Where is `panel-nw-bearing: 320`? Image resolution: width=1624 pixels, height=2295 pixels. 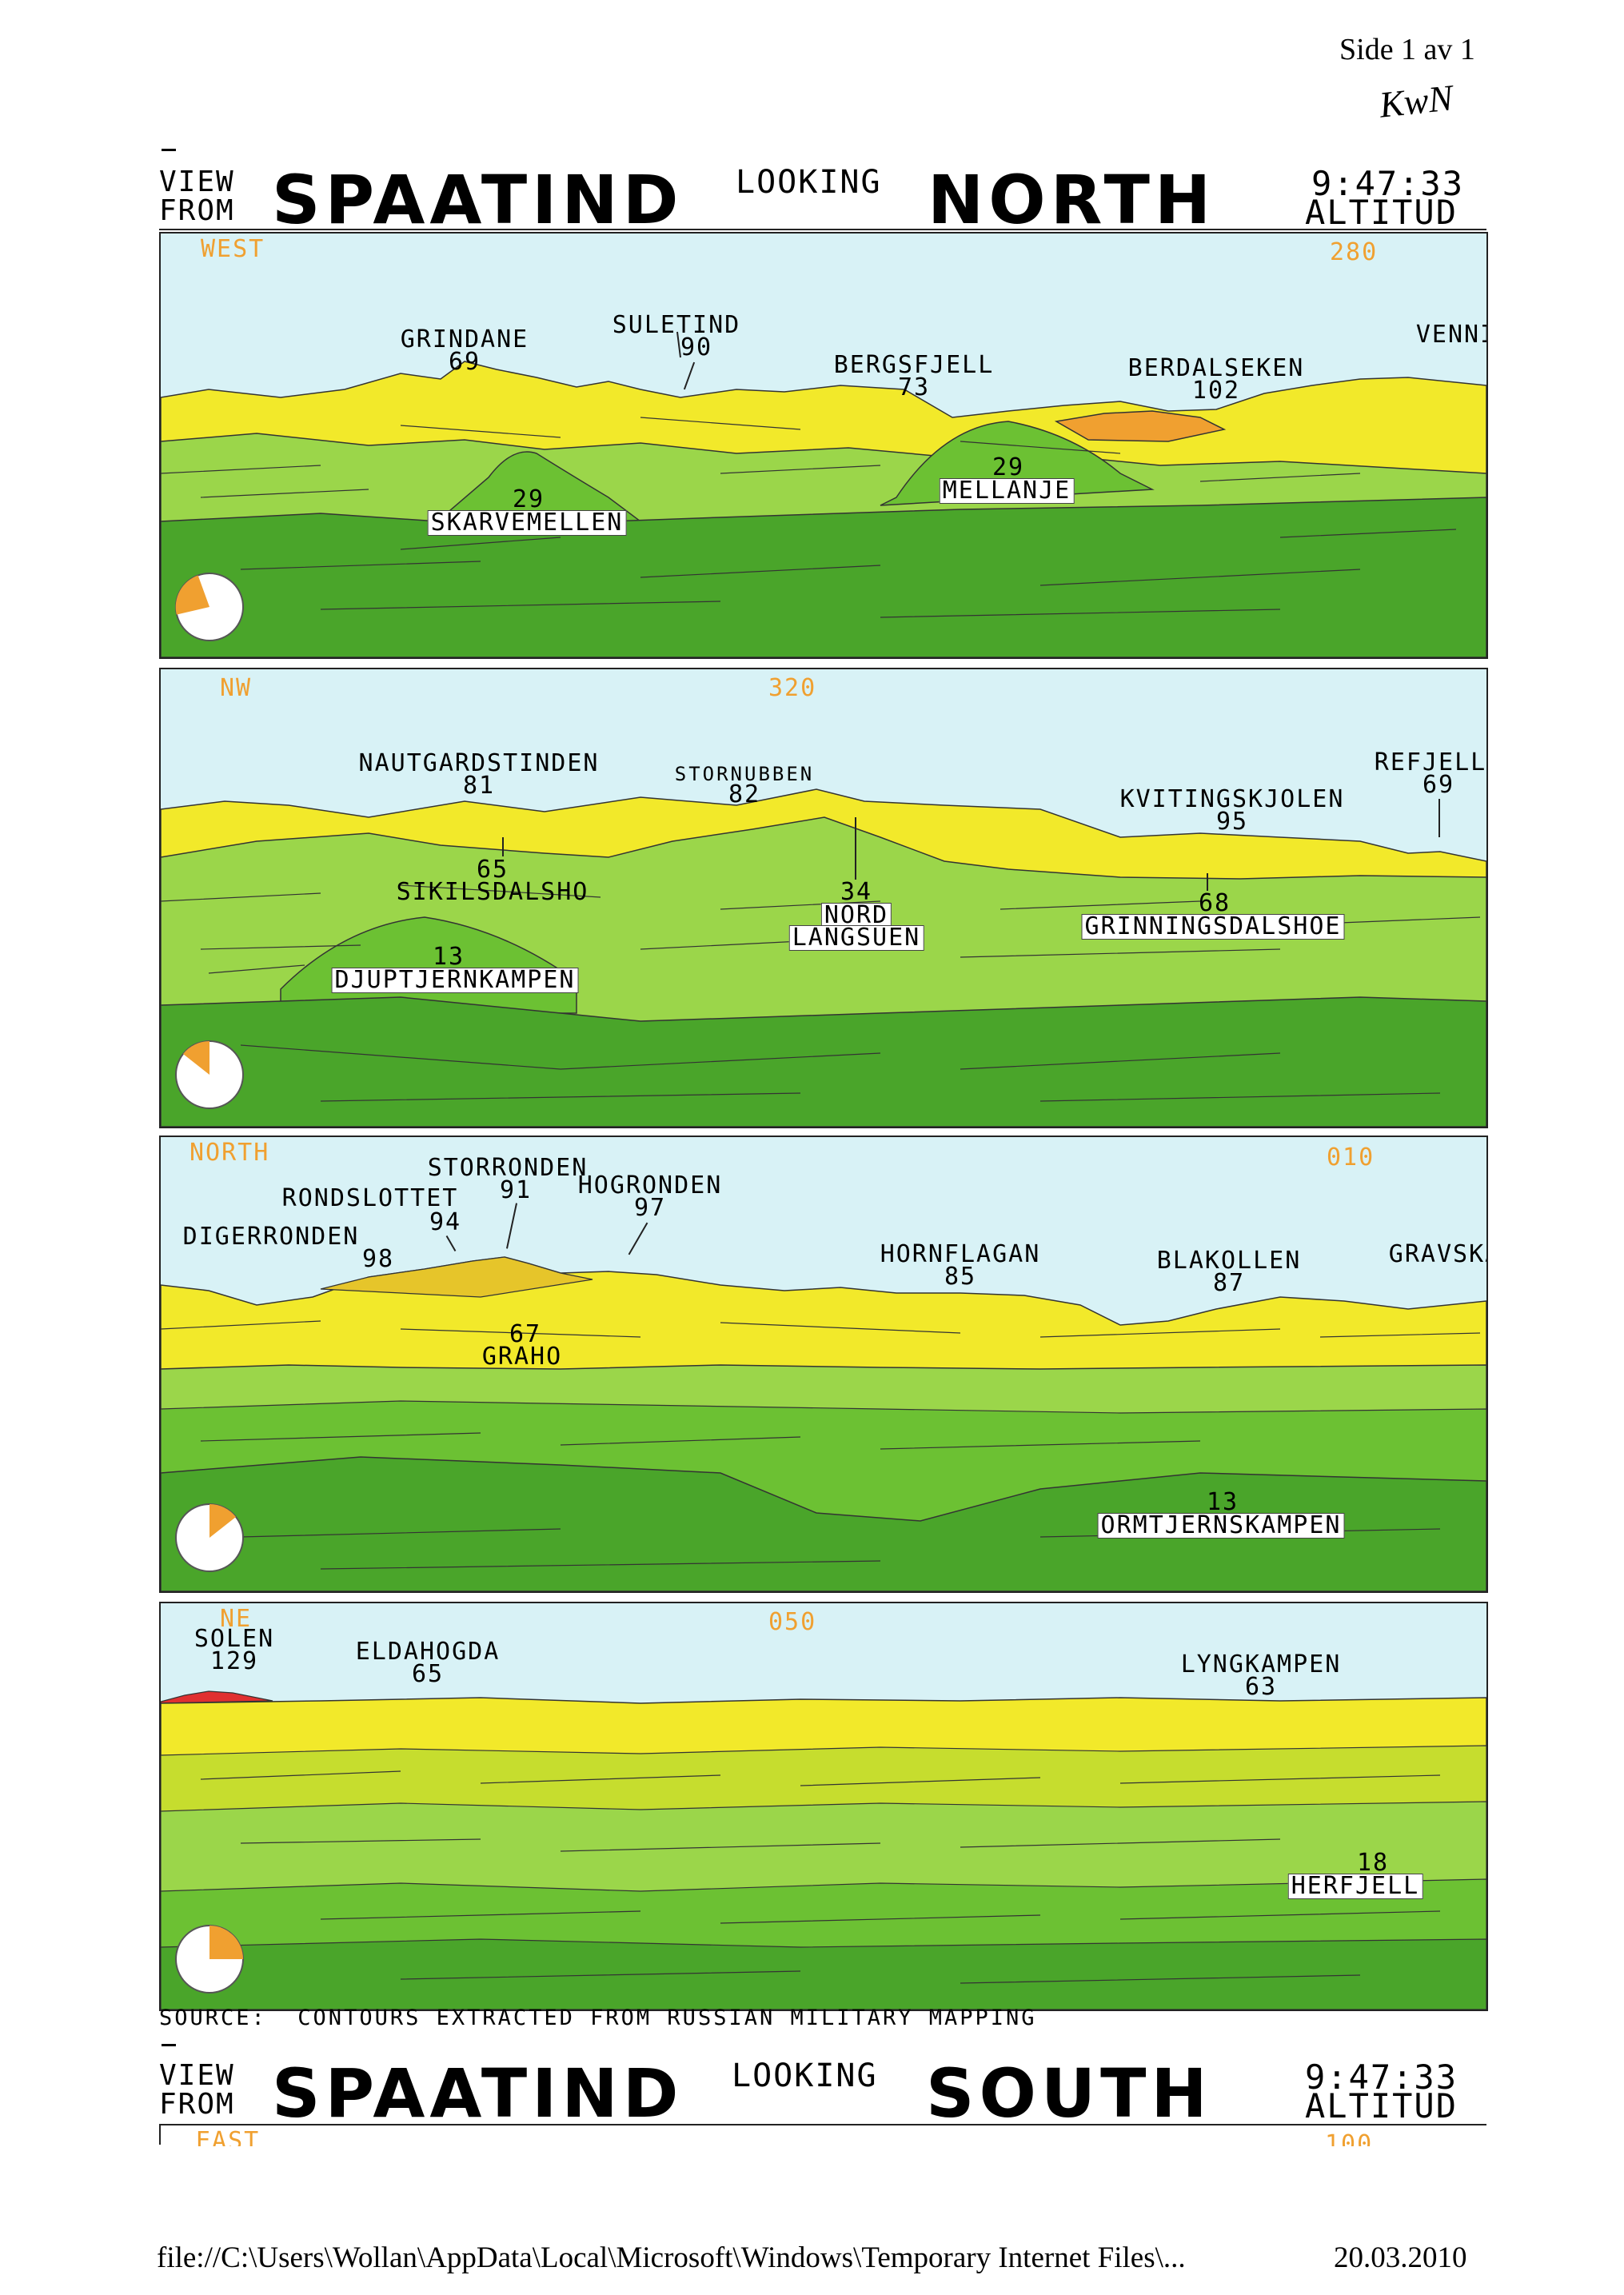
panel-nw-bearing: 320 is located at coordinates (792, 688).